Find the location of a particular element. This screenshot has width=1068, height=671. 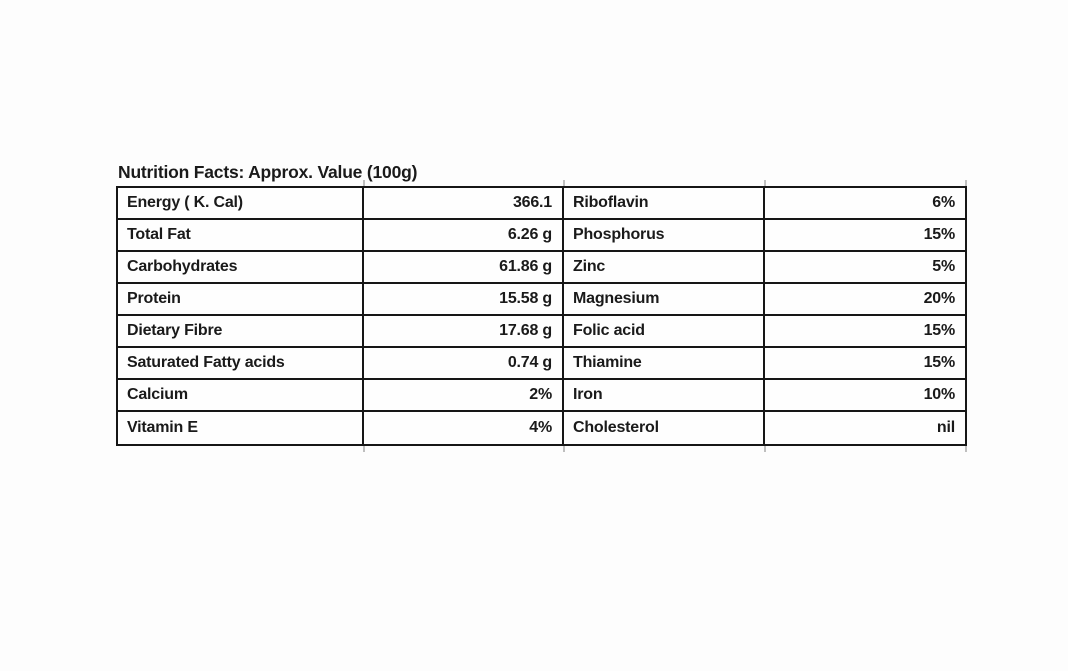

nutrient-label: Total Fat is located at coordinates (241, 236).